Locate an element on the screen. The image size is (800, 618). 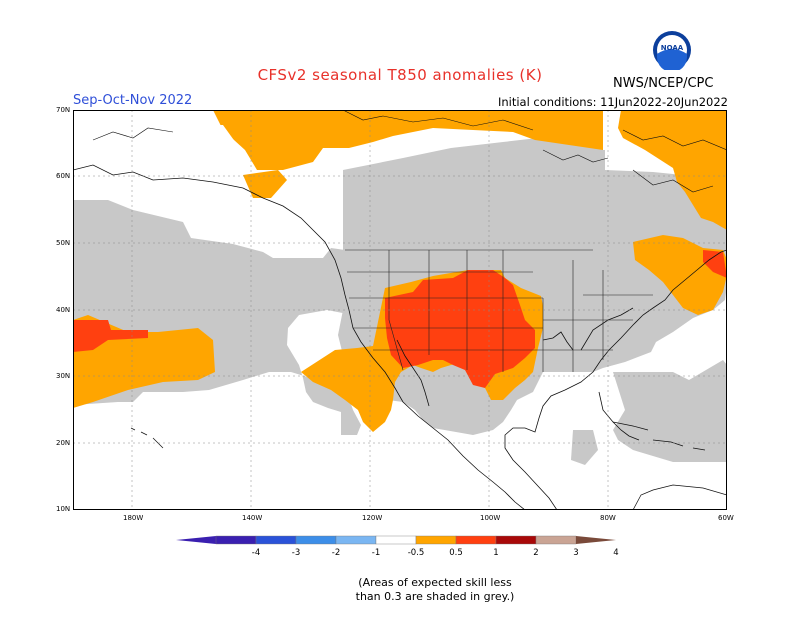
lat-label-20n: 20N is located at coordinates (63, 443).